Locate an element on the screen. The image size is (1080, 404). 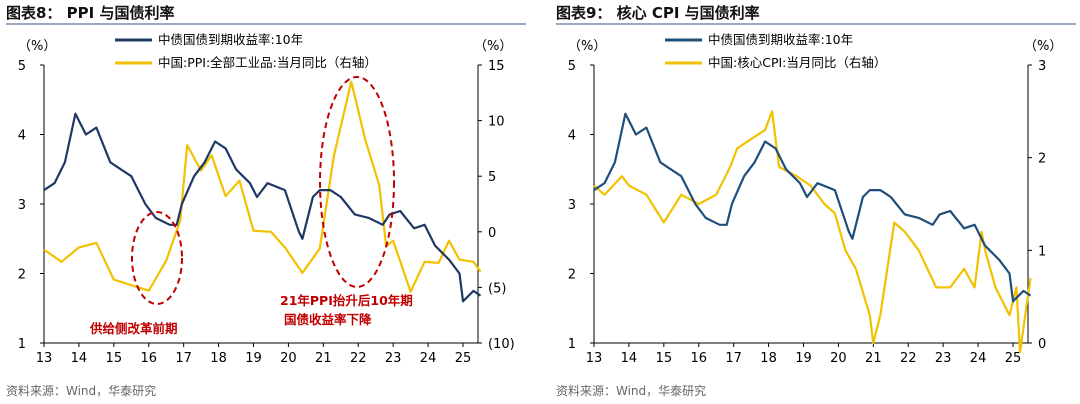
right-tick-label: 10 is located at coordinates (496, 122).